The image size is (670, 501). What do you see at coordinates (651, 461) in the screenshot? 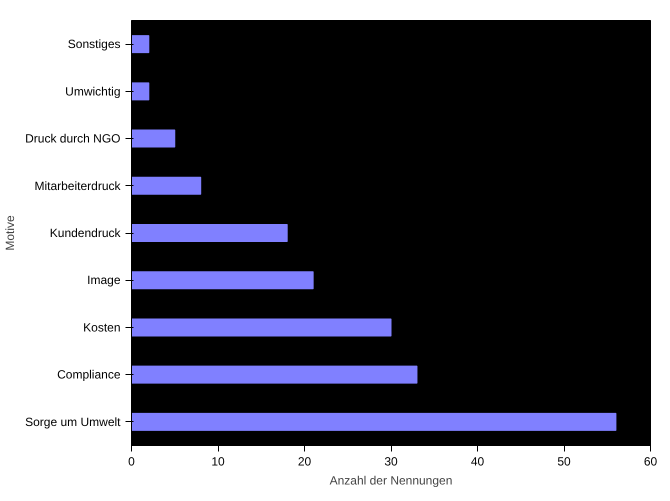
I see `x-tick-label: 60` at bounding box center [651, 461].